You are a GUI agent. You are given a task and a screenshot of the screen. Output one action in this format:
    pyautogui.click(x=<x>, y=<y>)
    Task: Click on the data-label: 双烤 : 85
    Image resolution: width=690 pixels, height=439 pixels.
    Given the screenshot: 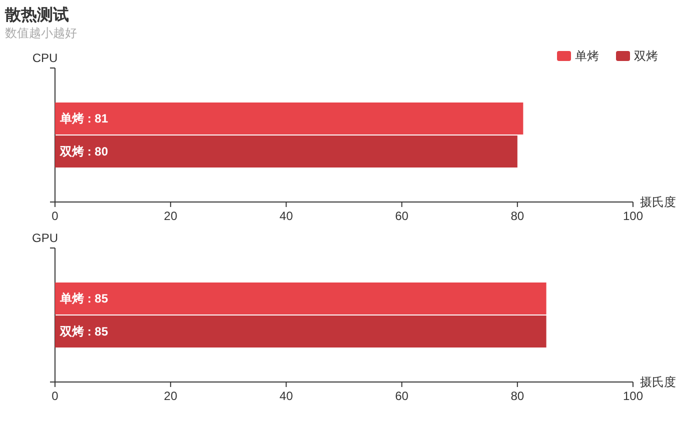 What is the action you would take?
    pyautogui.click(x=83, y=331)
    